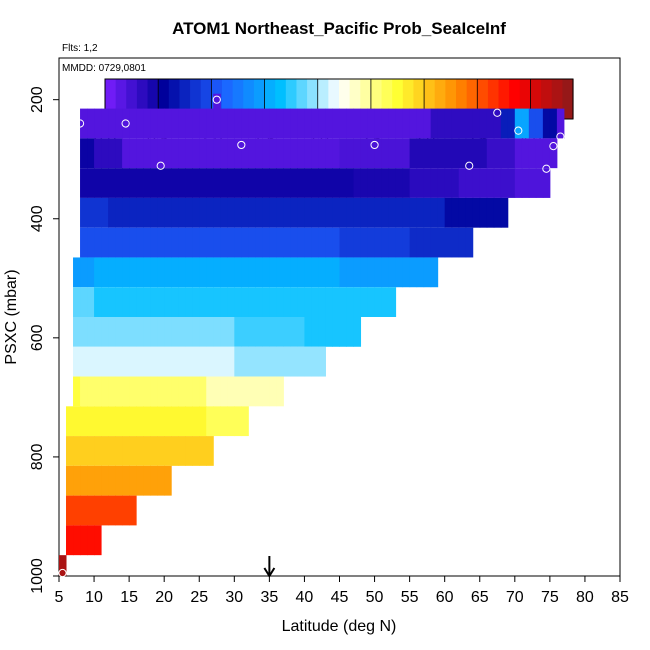 Image resolution: width=650 pixels, height=650 pixels. What do you see at coordinates (104, 68) in the screenshot?
I see `mmdd-label: MMDD: 0729,0801` at bounding box center [104, 68].